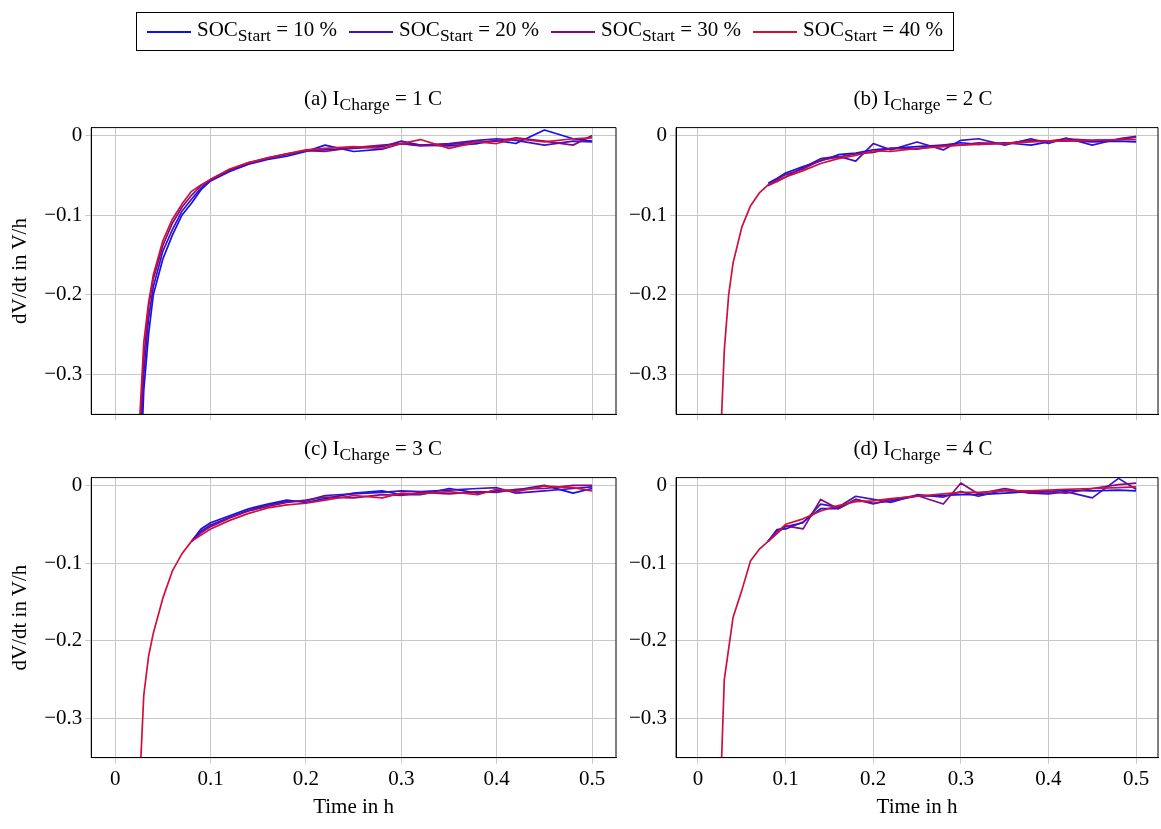 Image resolution: width=1161 pixels, height=829 pixels. What do you see at coordinates (373, 100) in the screenshot?
I see `chart-title: (a) I$_{Charge}$ = 1 C` at bounding box center [373, 100].